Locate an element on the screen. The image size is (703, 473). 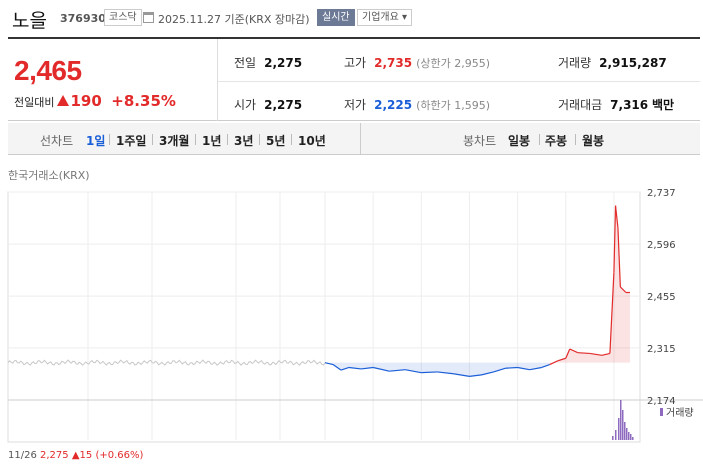
open-cell: 시가 2,275 is located at coordinates (268, 104).